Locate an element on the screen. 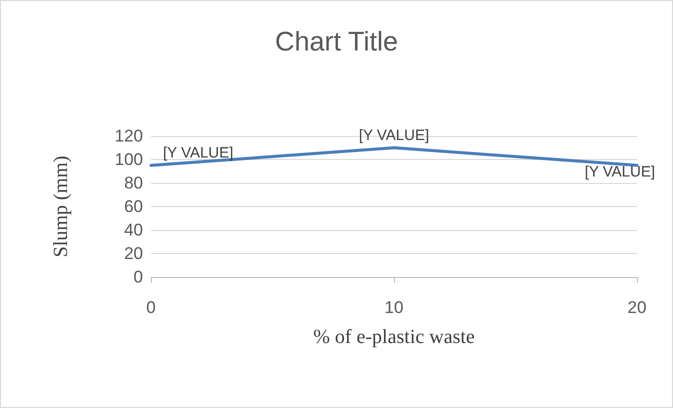 This screenshot has width=673, height=408. x-axis-title: % of e-plastic waste is located at coordinates (394, 337).